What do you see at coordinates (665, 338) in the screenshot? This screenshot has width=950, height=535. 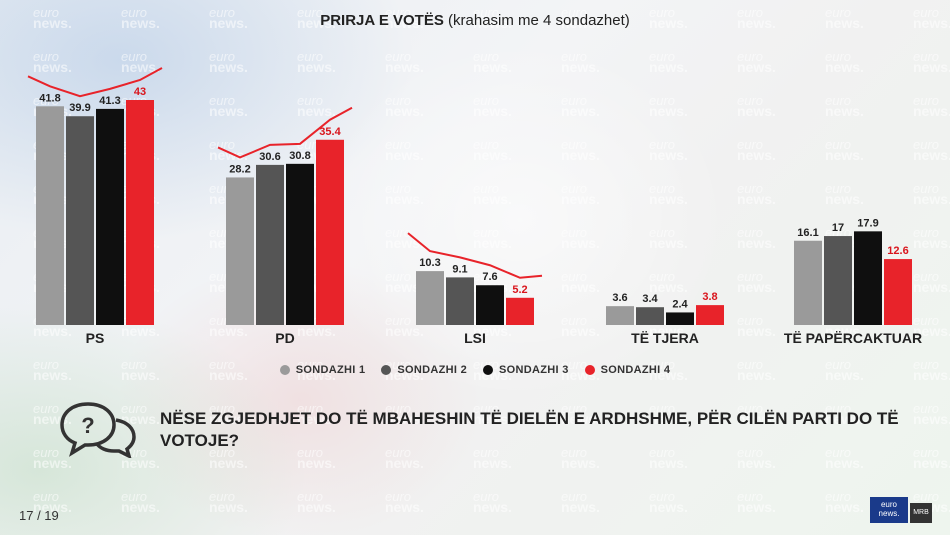 I see `category-label: TË TJERA` at bounding box center [665, 338].